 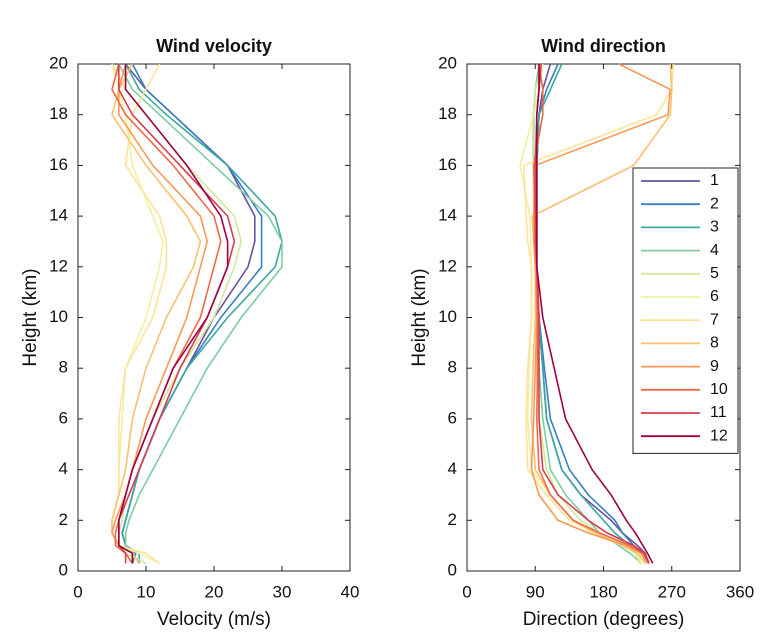 What do you see at coordinates (719, 435) in the screenshot?
I see `legend-label: 12` at bounding box center [719, 435].